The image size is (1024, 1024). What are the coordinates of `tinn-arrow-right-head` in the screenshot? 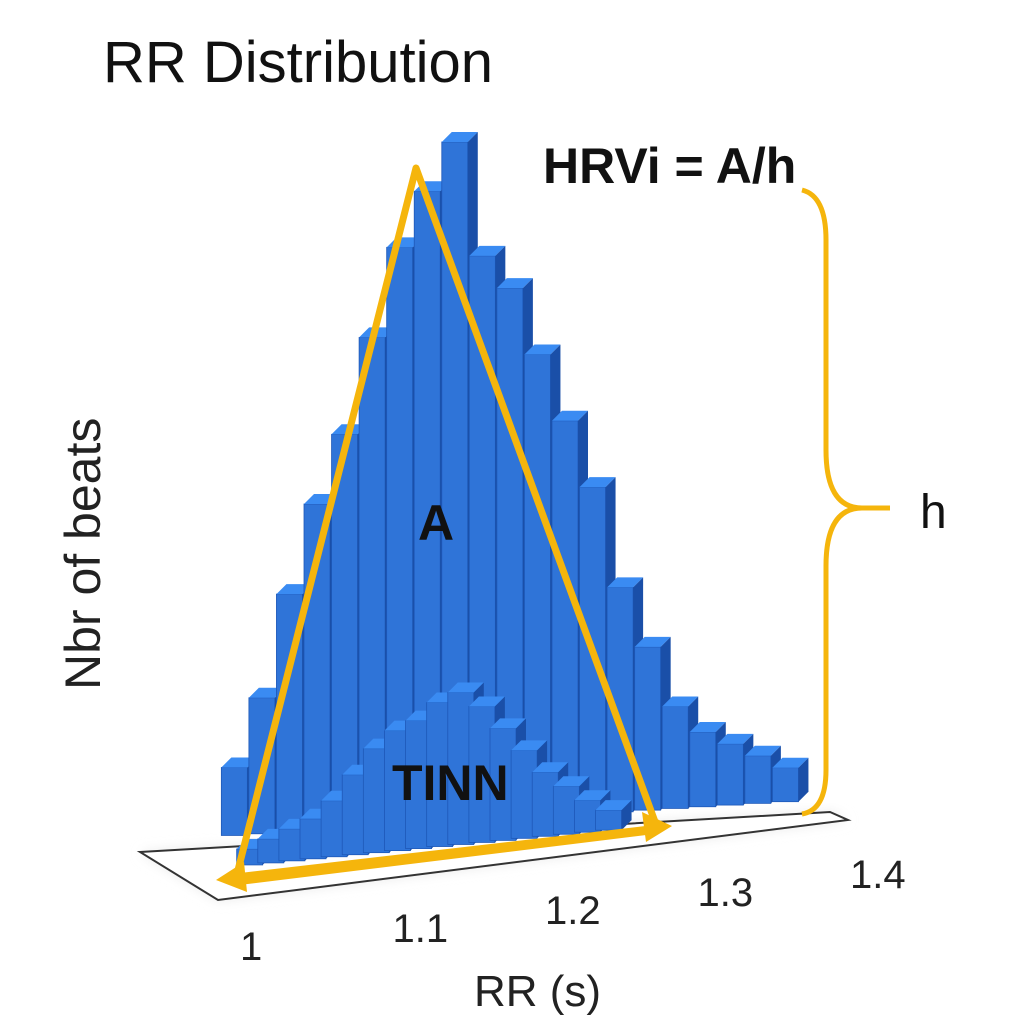 It's located at (657, 827).